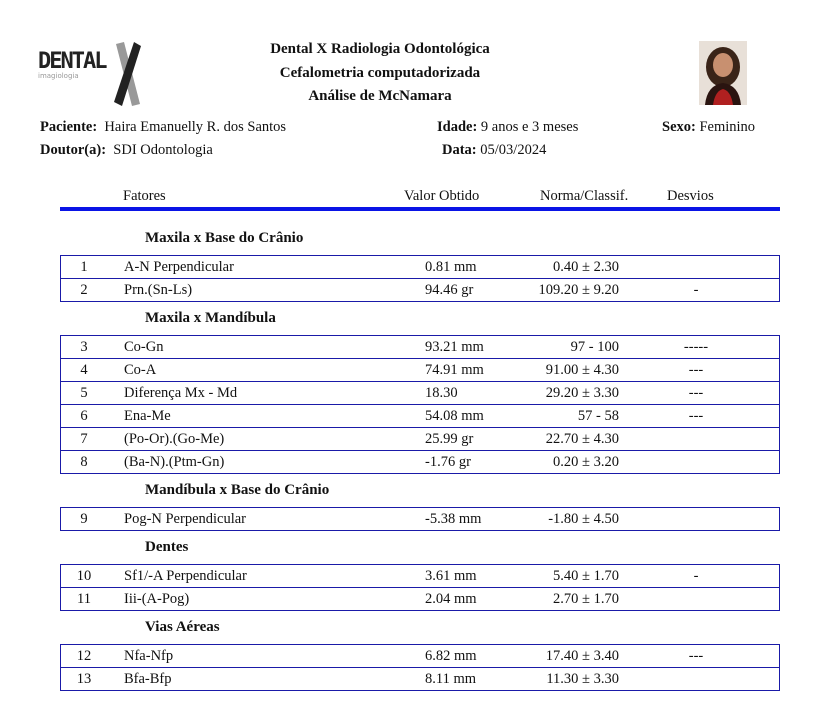 The image size is (840, 719). Describe the element at coordinates (586, 576) in the screenshot. I see `norm-value: 5.40 ± 1.70` at that location.